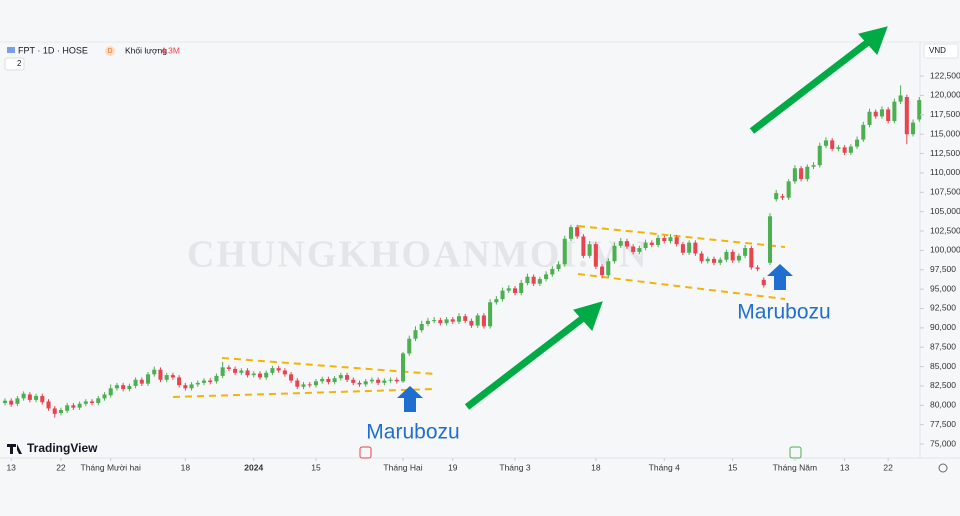 This screenshot has width=960, height=516. What do you see at coordinates (943, 308) in the screenshot?
I see `y-tick-label: 92,500` at bounding box center [943, 308].